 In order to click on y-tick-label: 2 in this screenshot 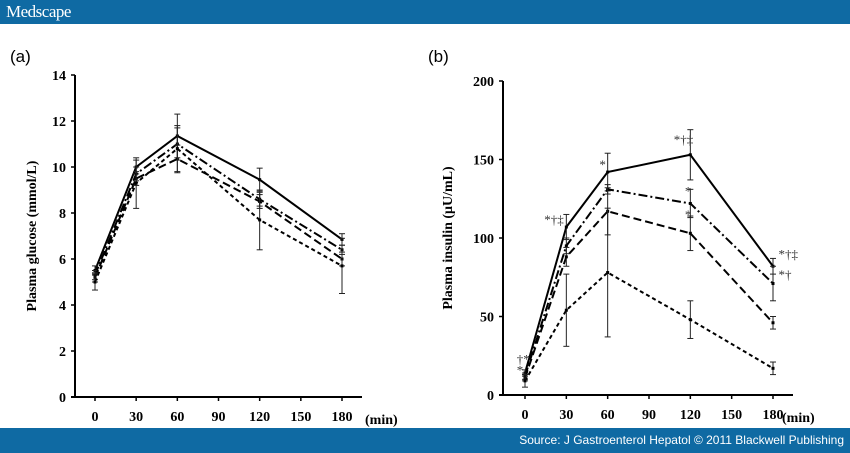, I will do `click(62, 352)`.